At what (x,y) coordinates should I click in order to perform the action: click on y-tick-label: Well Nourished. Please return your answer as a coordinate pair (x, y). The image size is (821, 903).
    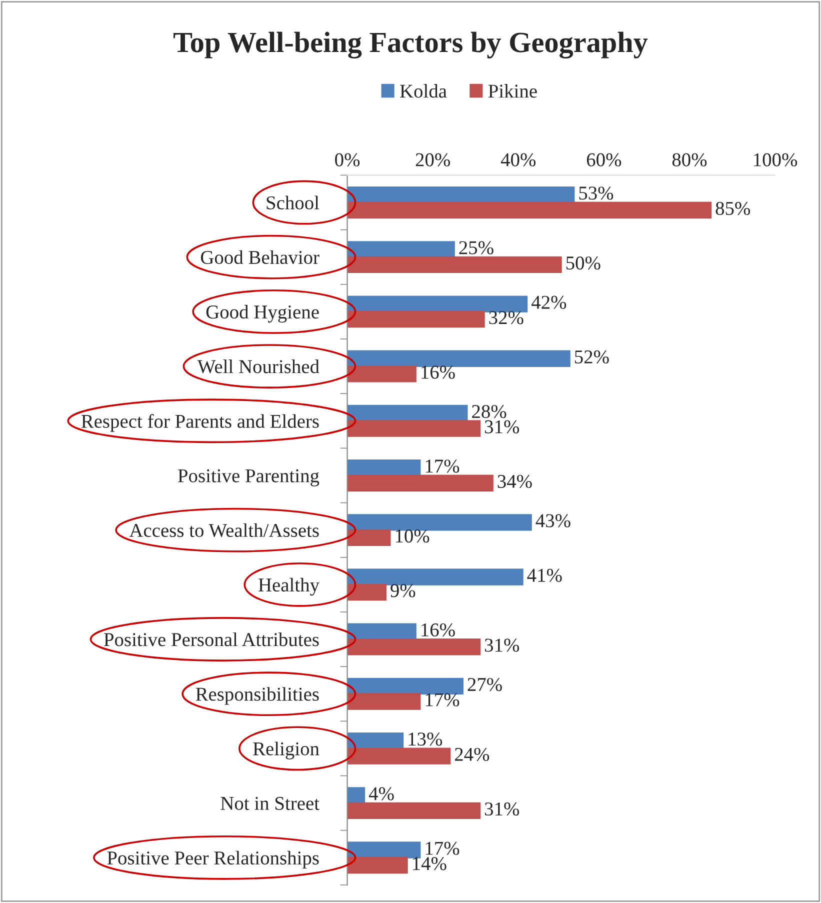
    Looking at the image, I should click on (258, 367).